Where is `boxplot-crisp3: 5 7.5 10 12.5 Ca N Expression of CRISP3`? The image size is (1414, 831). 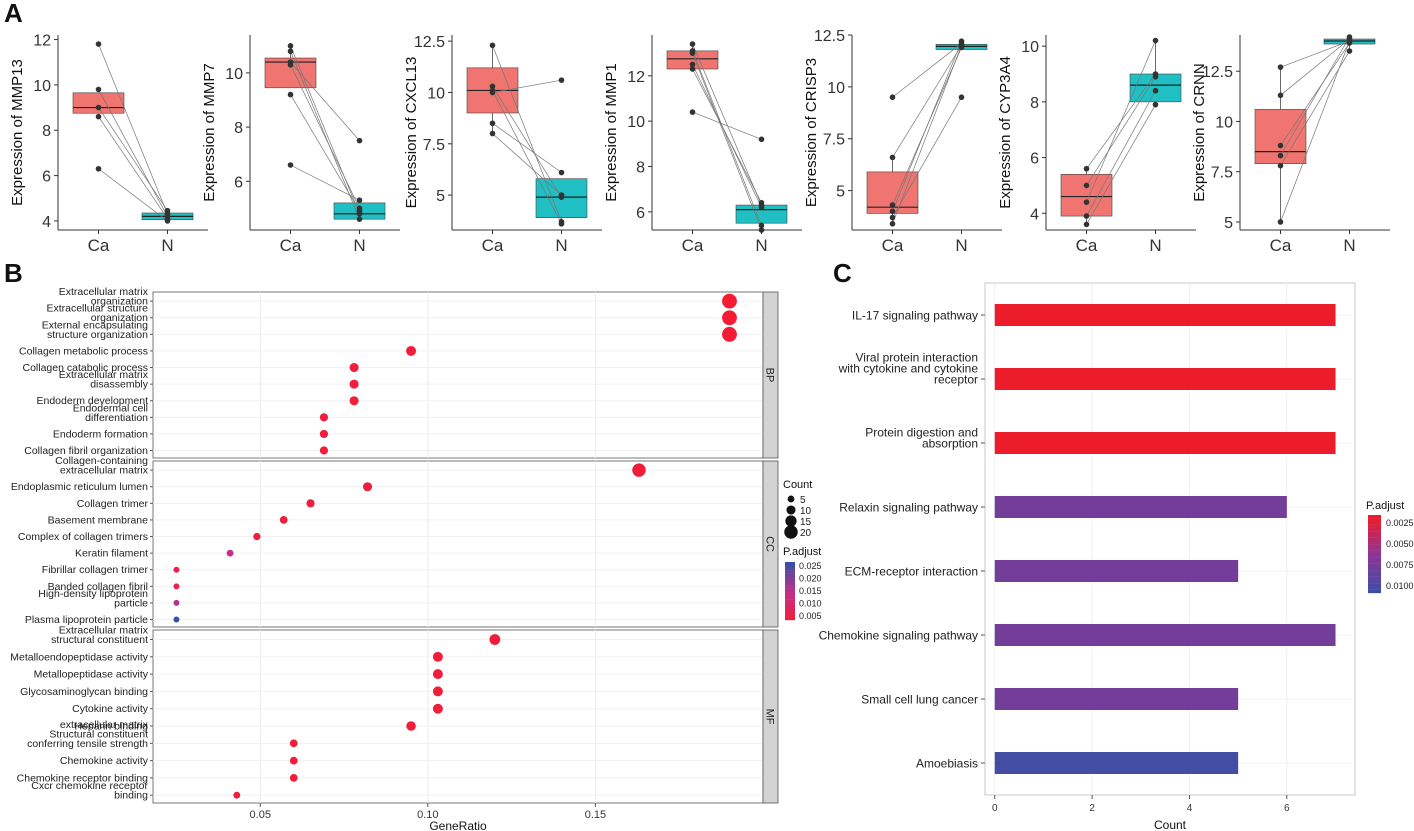 boxplot-crisp3: 5 7.5 10 12.5 Ca N Expression of CRISP3 is located at coordinates (902, 141).